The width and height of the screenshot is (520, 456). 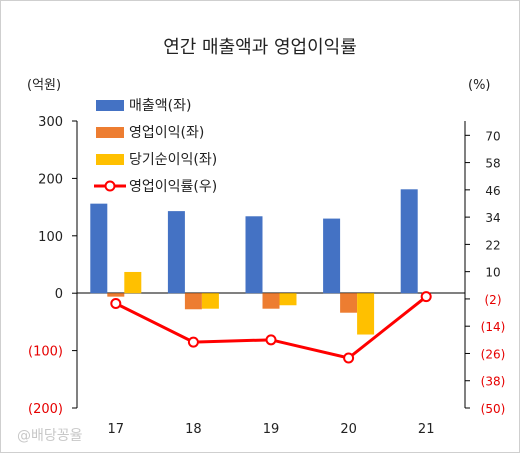 I want to click on x-tick-label: 18, so click(x=193, y=429).